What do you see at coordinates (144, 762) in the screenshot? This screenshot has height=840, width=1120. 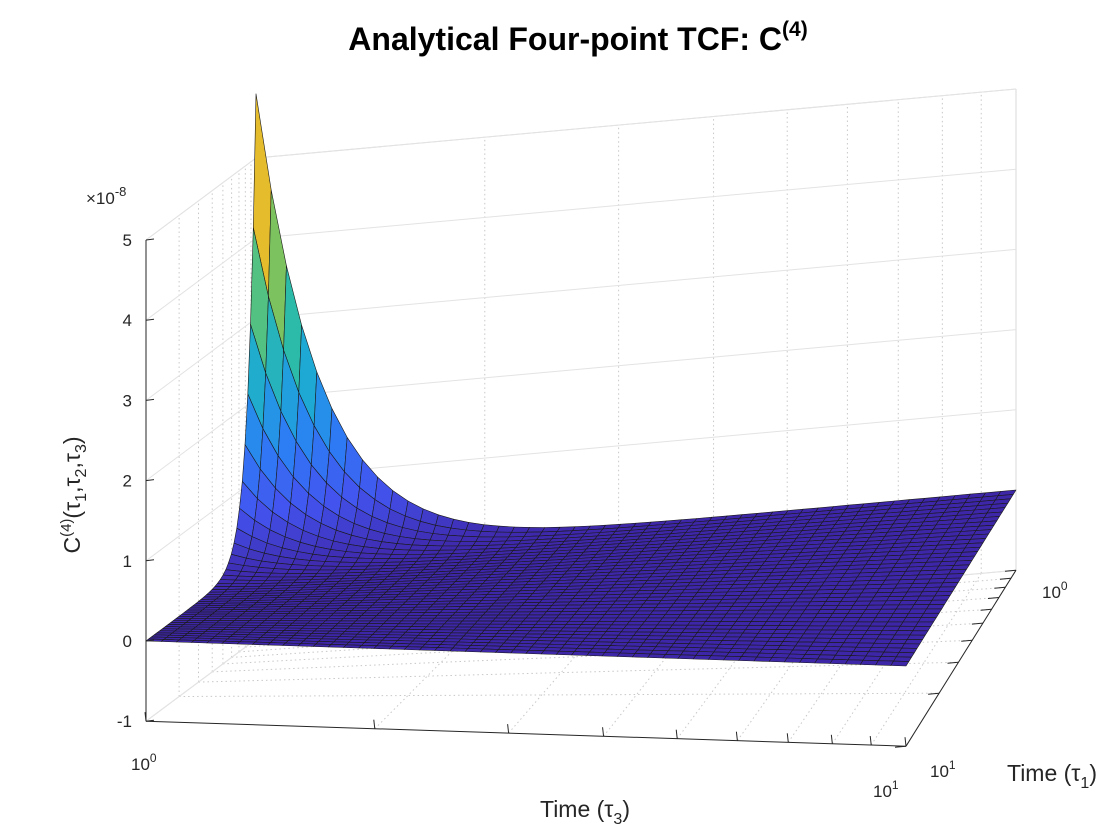 I see `x-tick-label-0: 10⁰` at bounding box center [144, 762].